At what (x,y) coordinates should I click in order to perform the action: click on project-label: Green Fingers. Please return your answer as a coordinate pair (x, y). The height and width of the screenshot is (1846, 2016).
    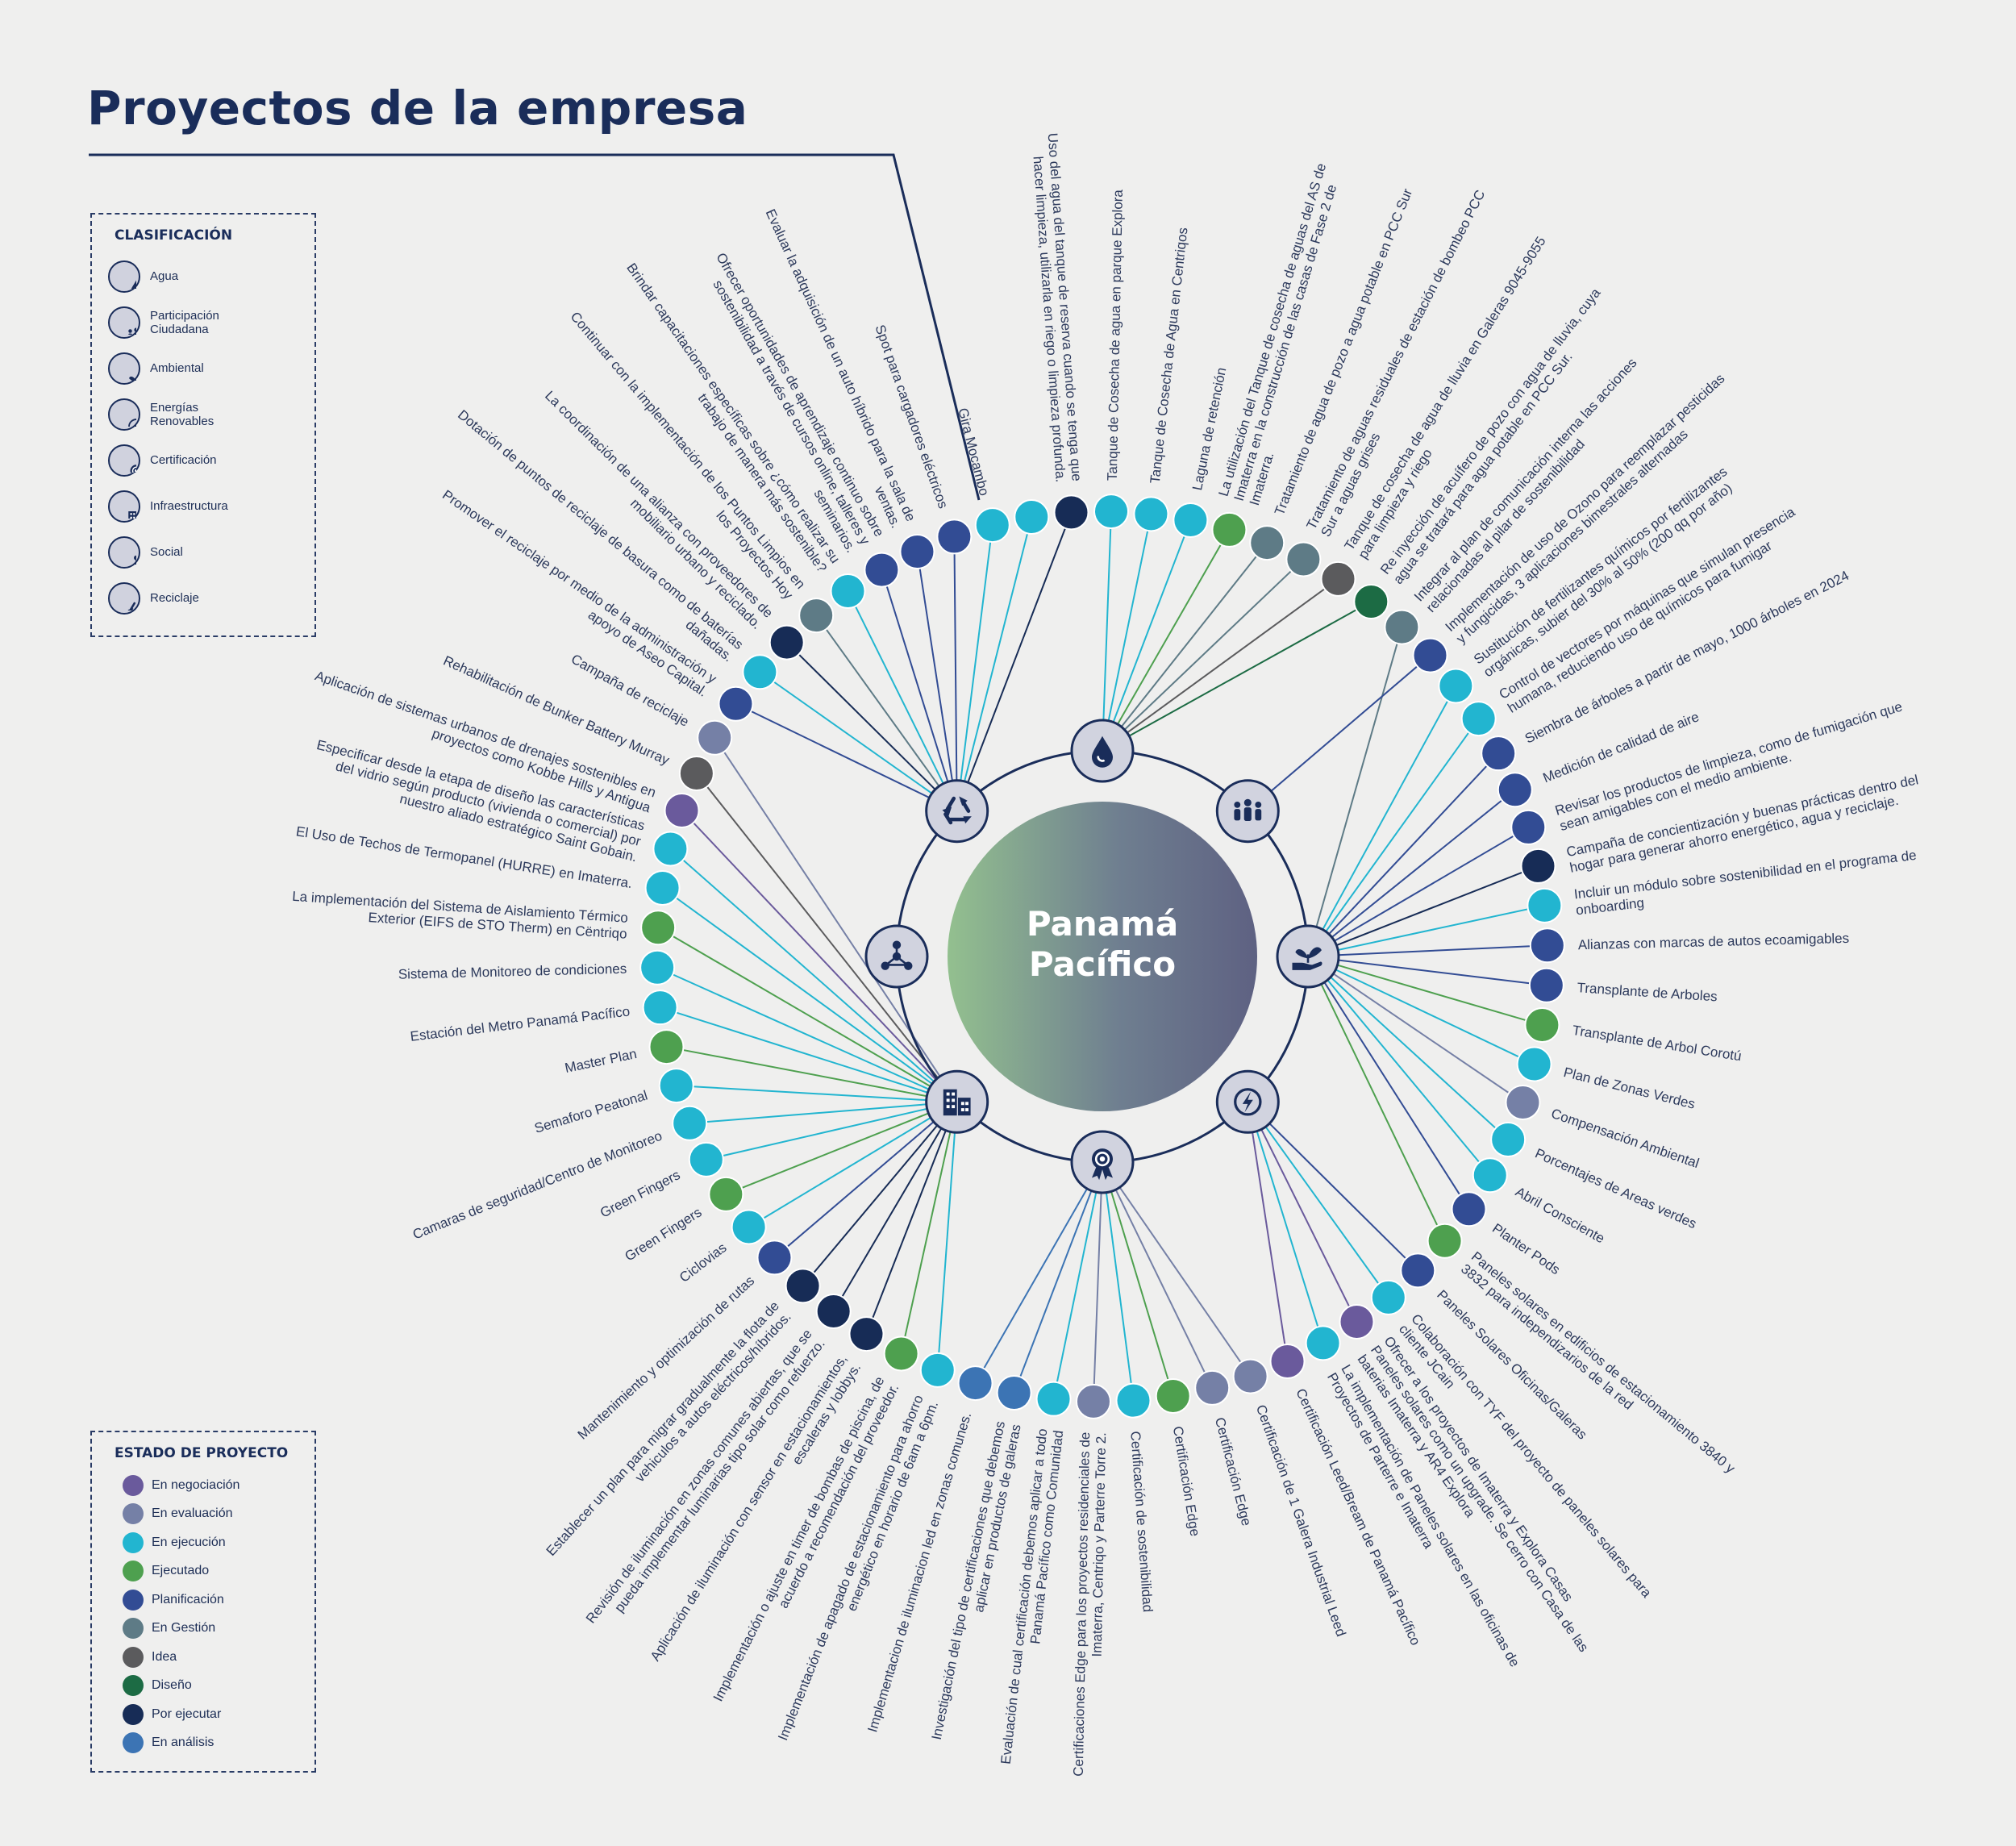
    Looking at the image, I should click on (664, 1234).